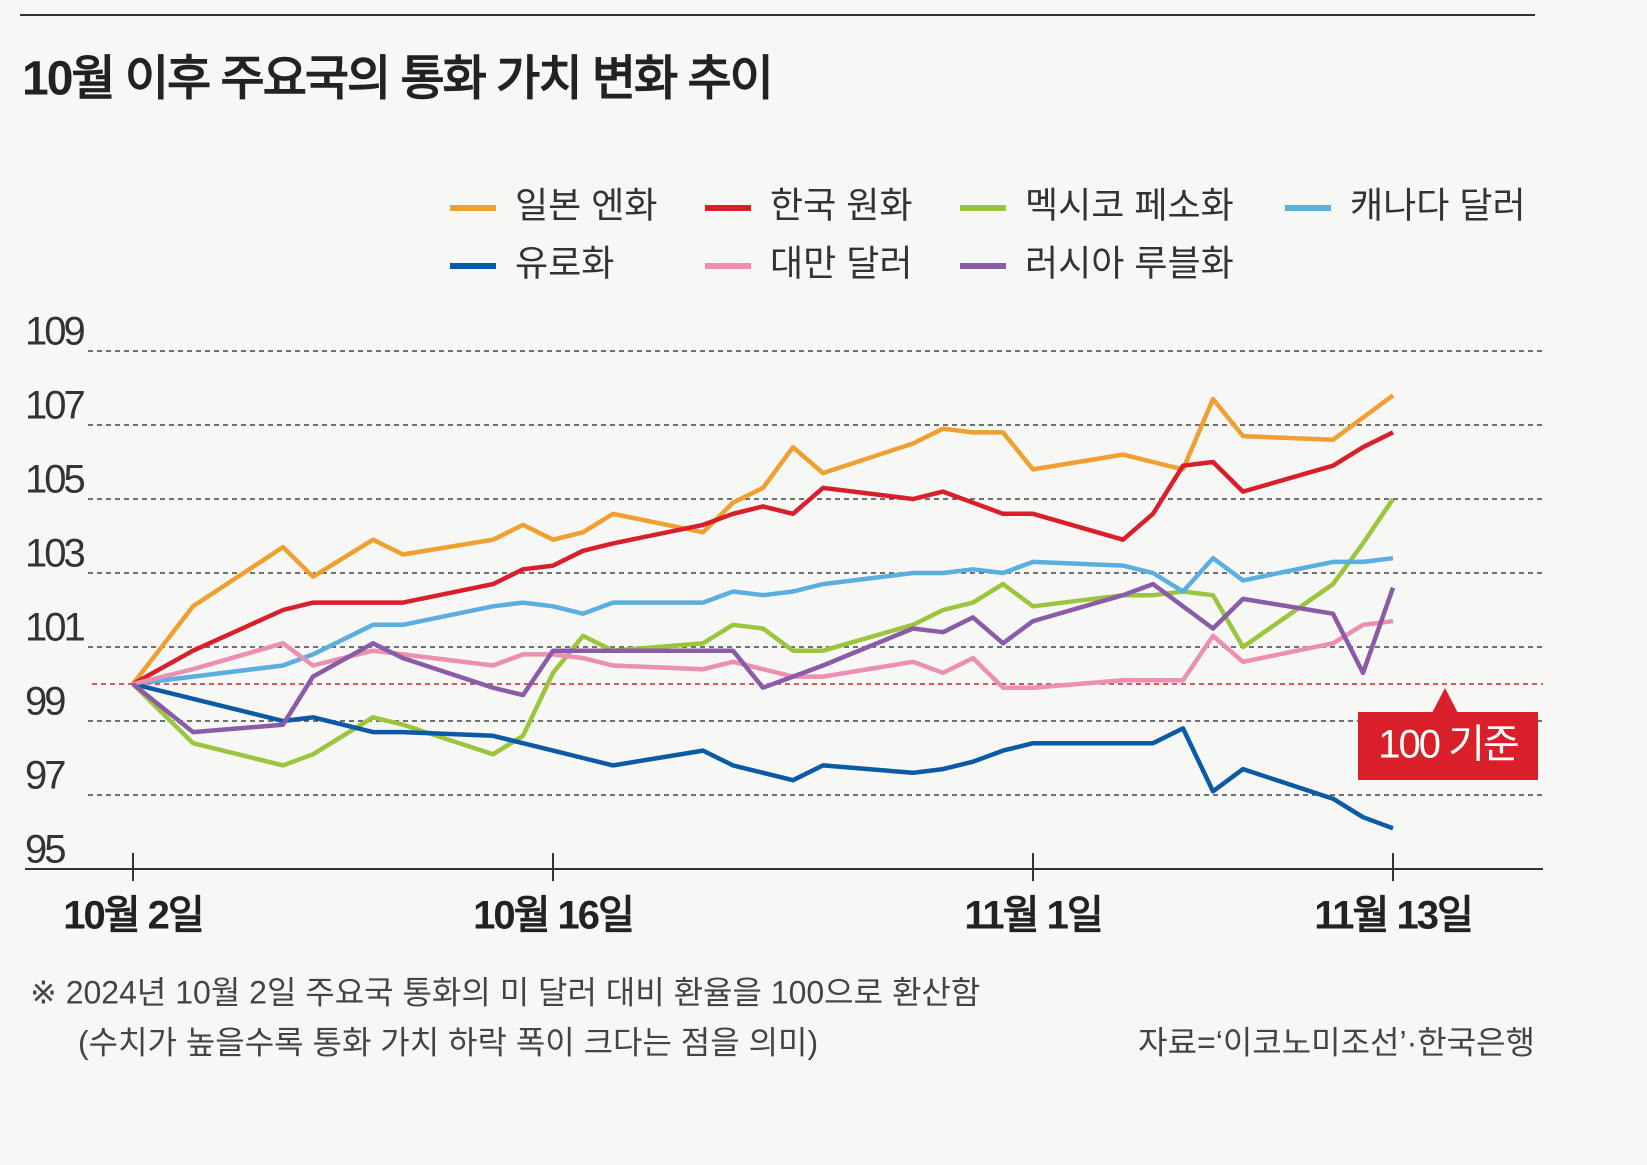  What do you see at coordinates (45, 850) in the screenshot?
I see `y-tick-label: 95` at bounding box center [45, 850].